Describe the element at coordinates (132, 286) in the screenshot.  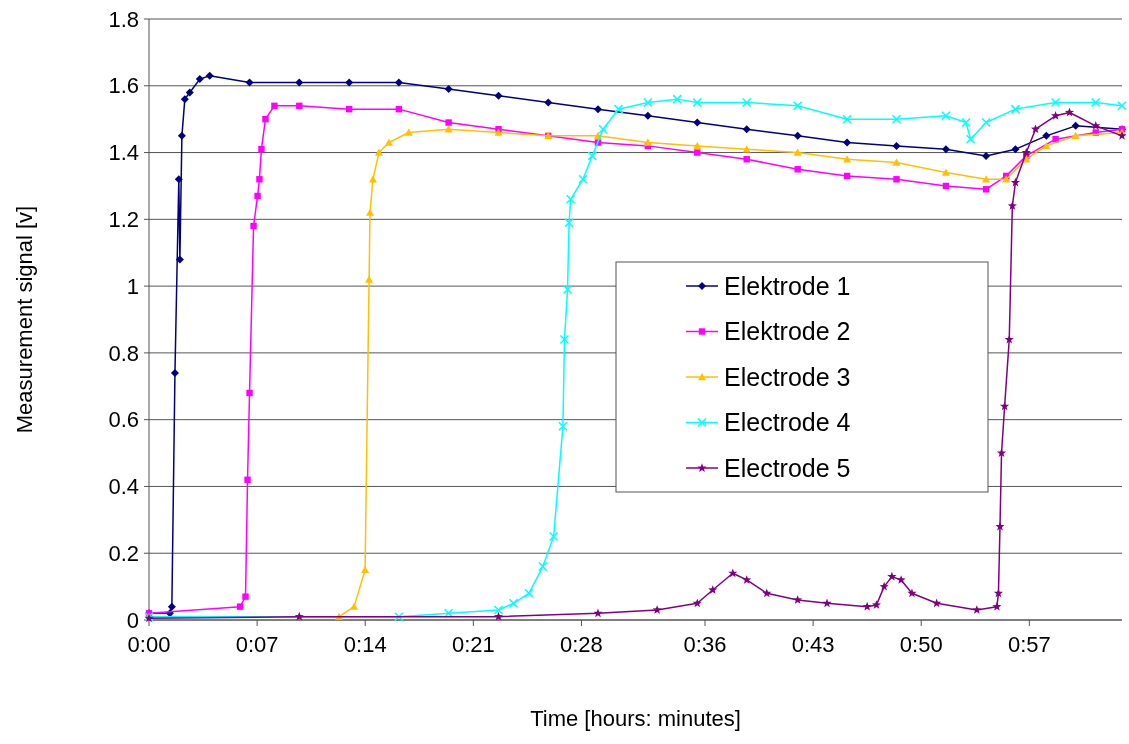
I see `y-tick-label: 1` at that location.